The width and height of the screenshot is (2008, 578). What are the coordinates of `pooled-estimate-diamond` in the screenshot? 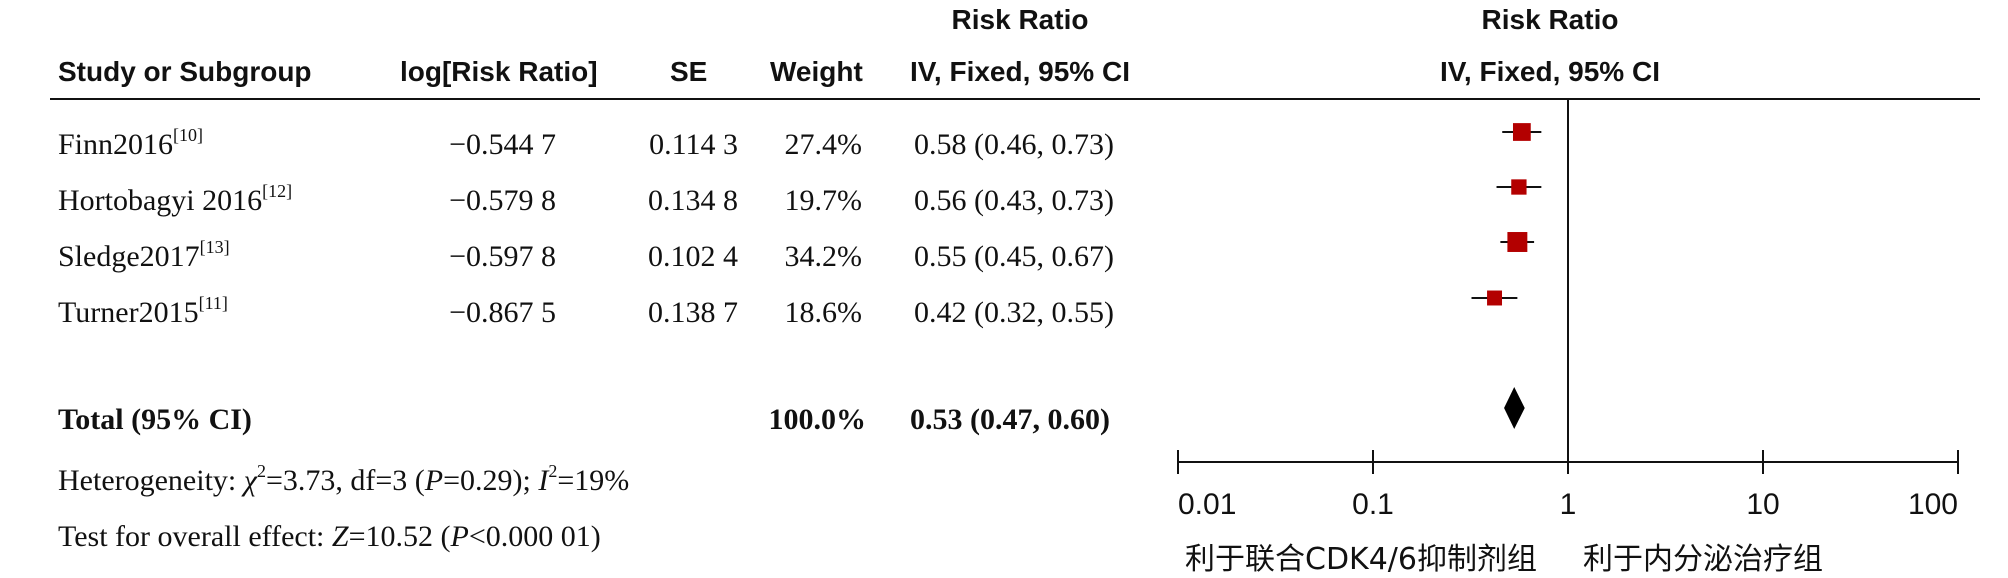 It's located at (1514, 408).